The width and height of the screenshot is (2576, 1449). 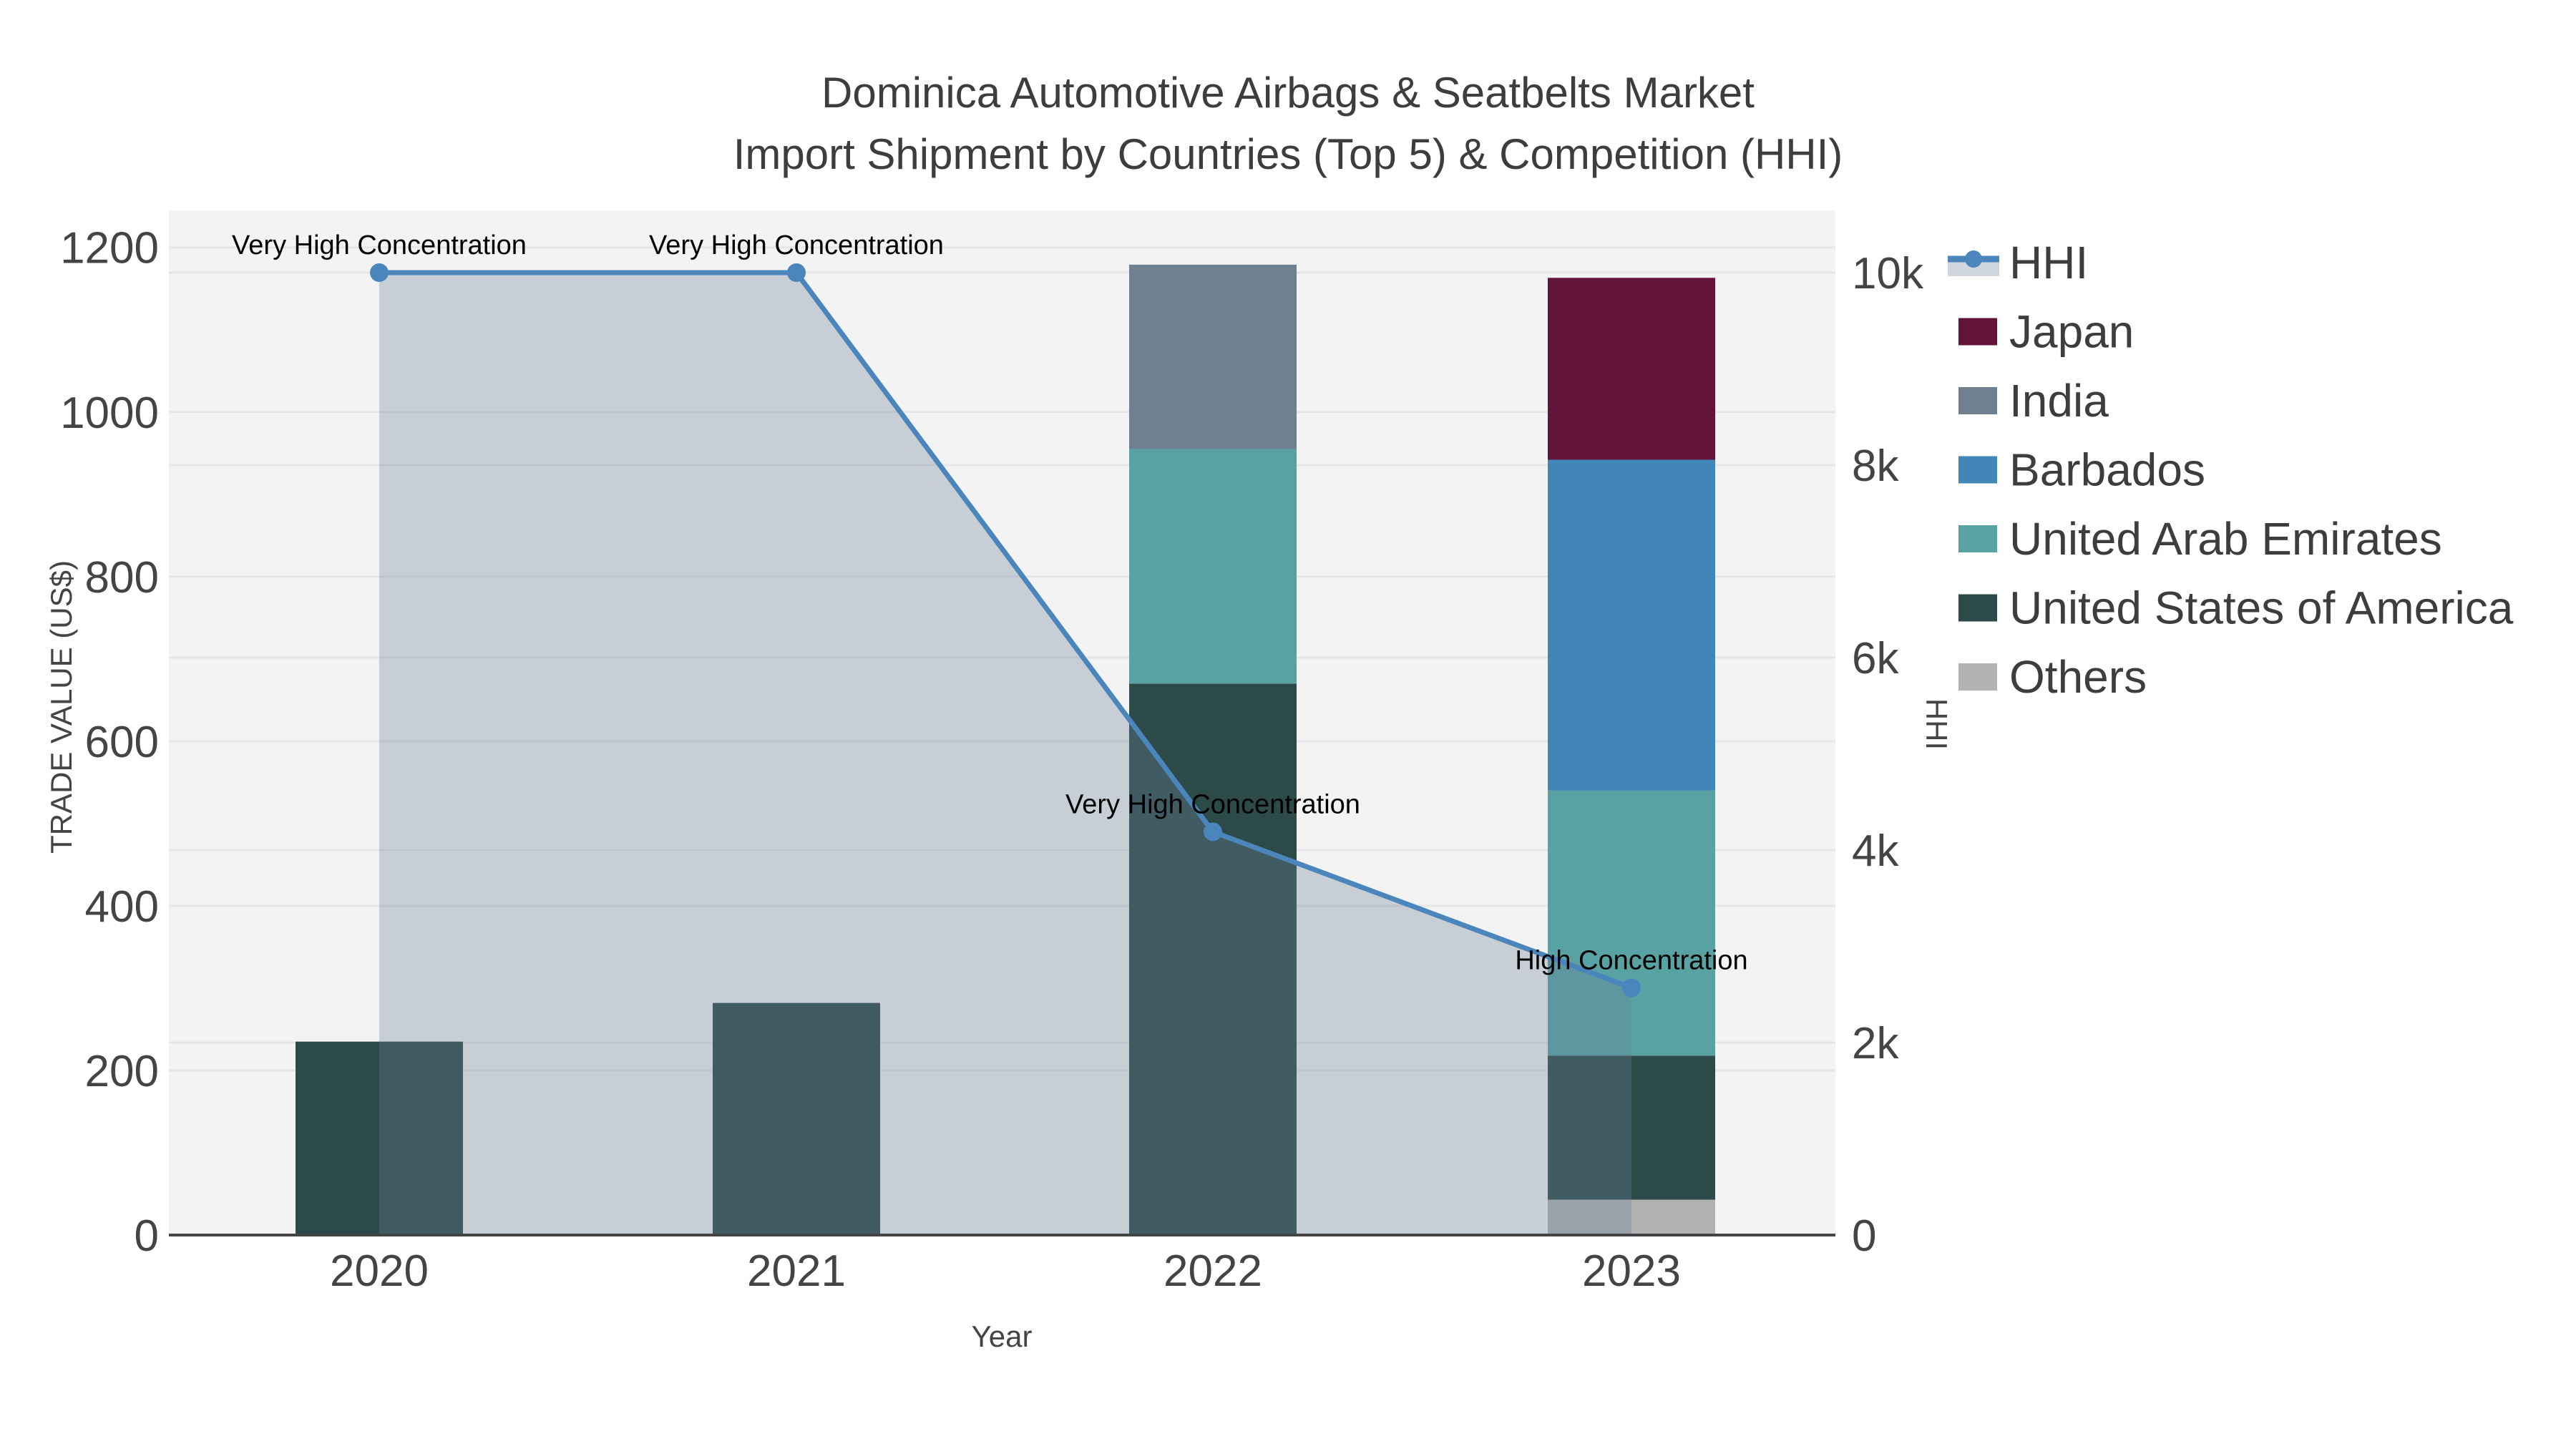 What do you see at coordinates (796, 1271) in the screenshot?
I see `x-tick-2021: 2021` at bounding box center [796, 1271].